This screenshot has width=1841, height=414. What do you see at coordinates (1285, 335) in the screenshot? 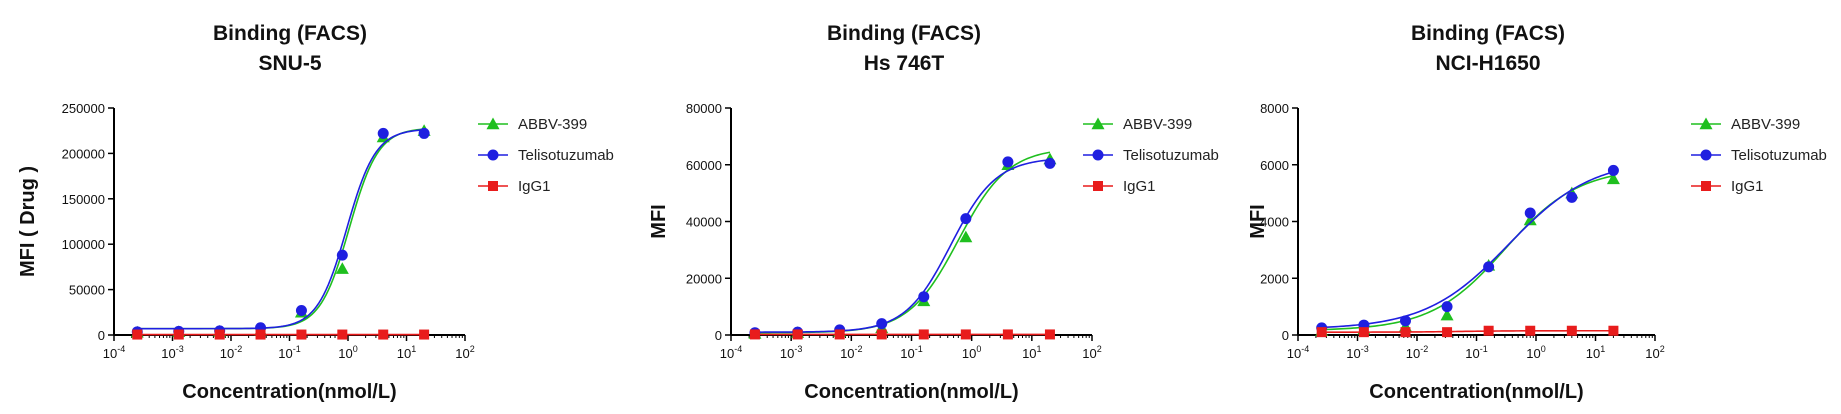
I see `y-tick-label: 0` at bounding box center [1285, 335].